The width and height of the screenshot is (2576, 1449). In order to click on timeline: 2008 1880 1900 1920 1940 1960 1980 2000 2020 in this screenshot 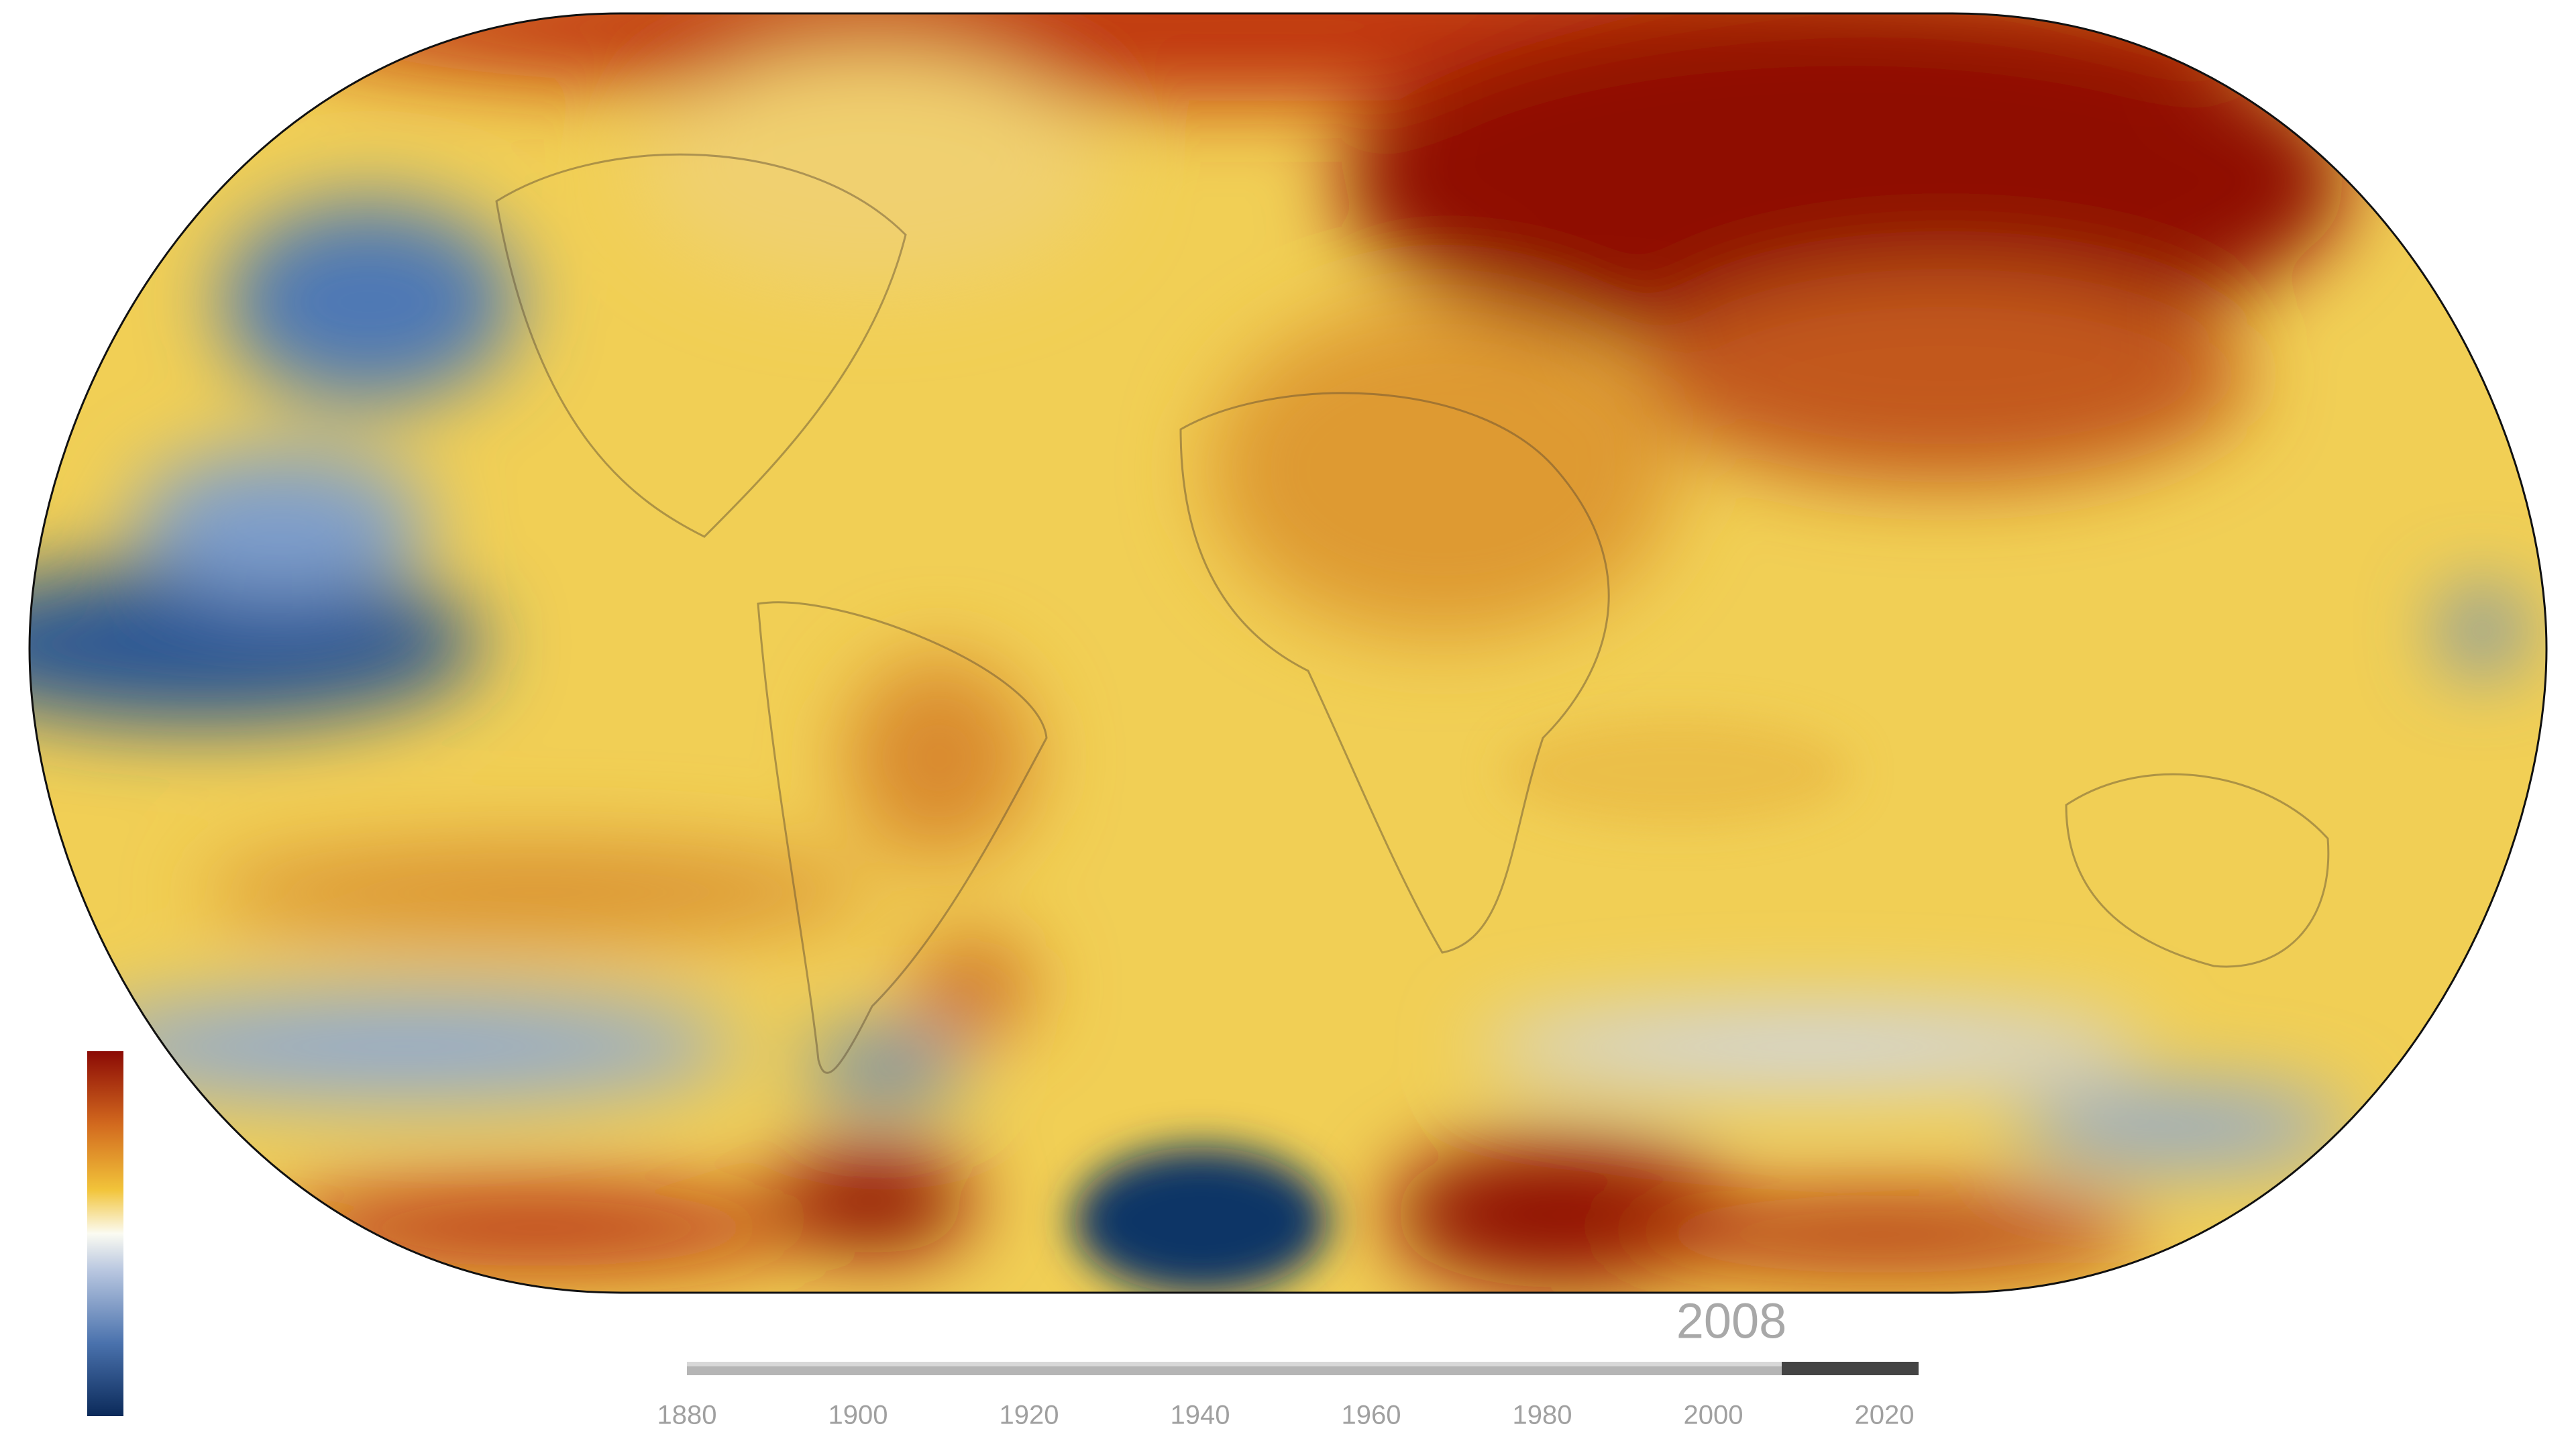, I will do `click(1288, 1361)`.